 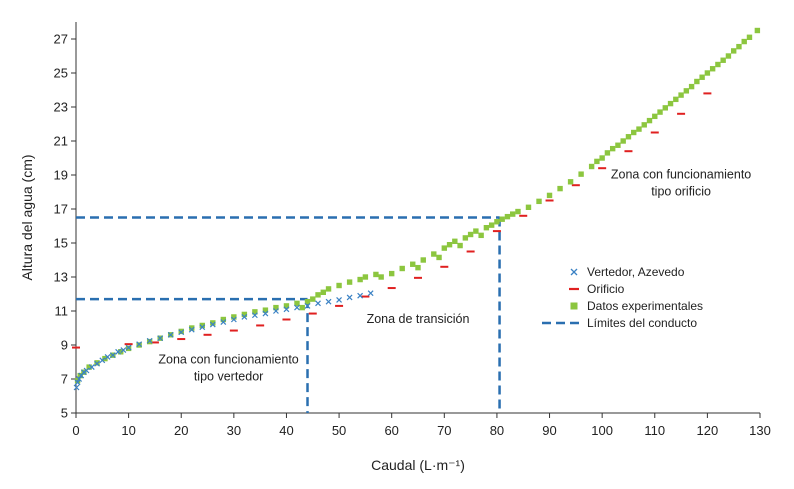 What do you see at coordinates (642, 323) in the screenshot?
I see `legend-label: Límites del conducto` at bounding box center [642, 323].